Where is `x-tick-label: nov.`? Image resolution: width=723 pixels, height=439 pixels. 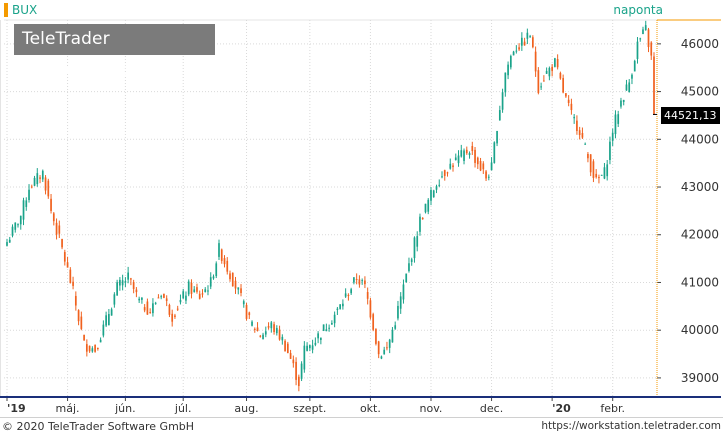
x-tick-label: nov. is located at coordinates (431, 408).